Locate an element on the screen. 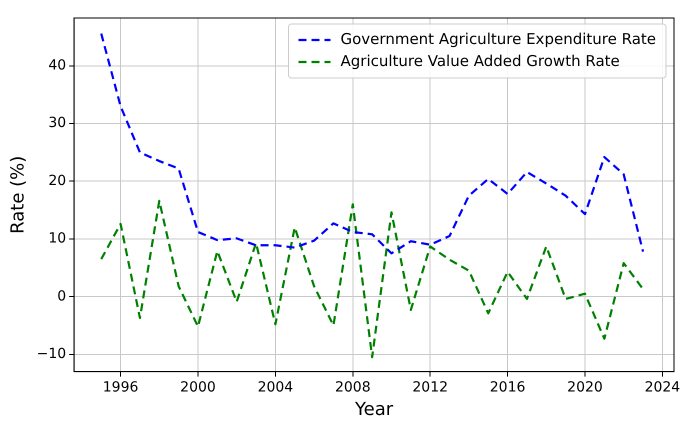 This screenshot has height=425, width=686. x-tick-label: 2020 is located at coordinates (585, 388).